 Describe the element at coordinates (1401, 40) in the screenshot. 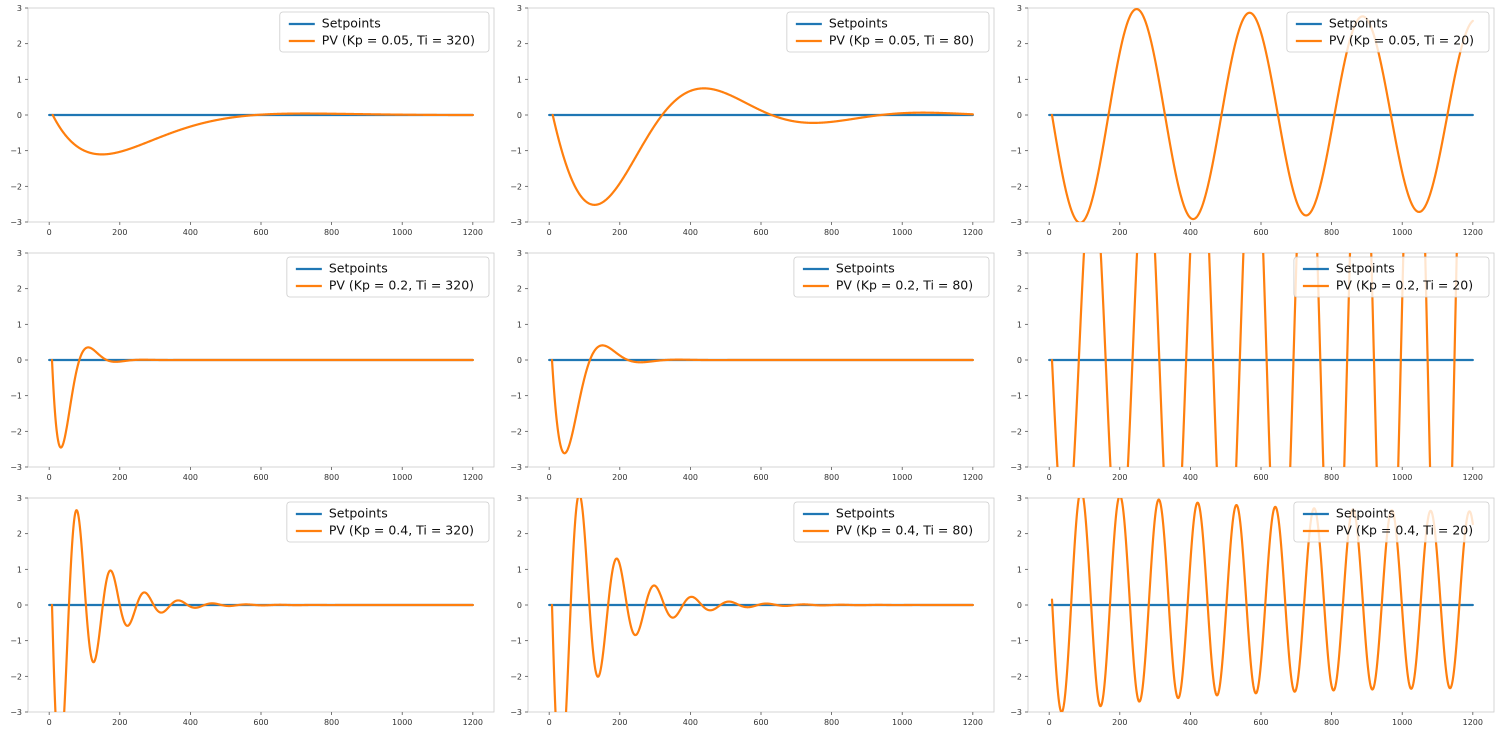

I see `legend-label-pv: PV (Kp = 0.05, Ti = 20)` at that location.